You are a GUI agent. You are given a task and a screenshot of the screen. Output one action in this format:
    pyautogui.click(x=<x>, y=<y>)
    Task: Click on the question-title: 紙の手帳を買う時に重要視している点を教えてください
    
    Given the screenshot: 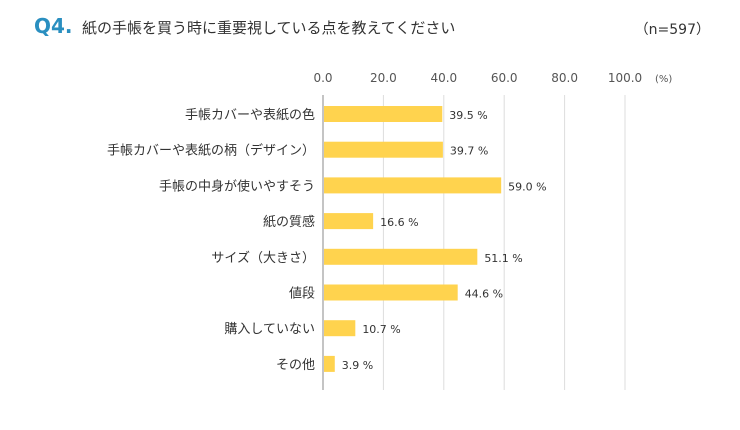 What is the action you would take?
    pyautogui.click(x=269, y=28)
    